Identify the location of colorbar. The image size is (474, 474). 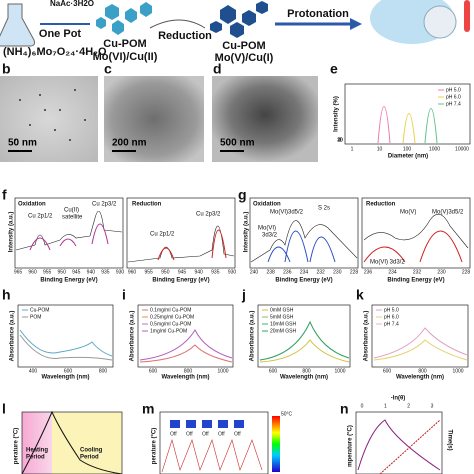
(276, 444).